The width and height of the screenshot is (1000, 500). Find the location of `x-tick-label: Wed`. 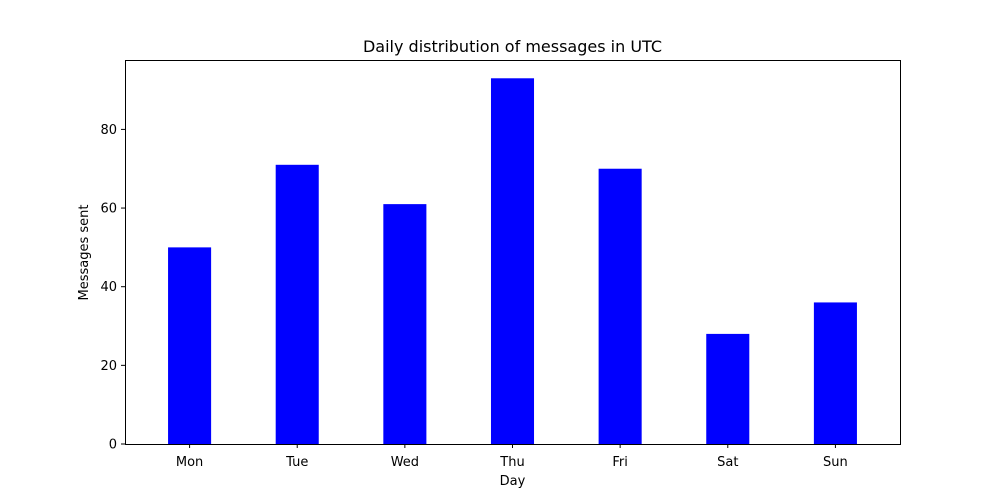

x-tick-label: Wed is located at coordinates (405, 462).